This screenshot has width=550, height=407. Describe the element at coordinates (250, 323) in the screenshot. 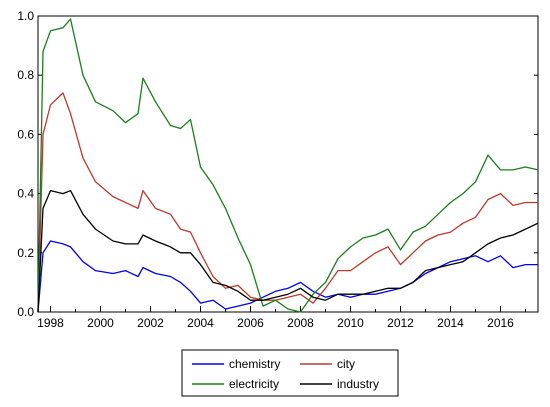

I see `x-tick-label: 2006` at that location.